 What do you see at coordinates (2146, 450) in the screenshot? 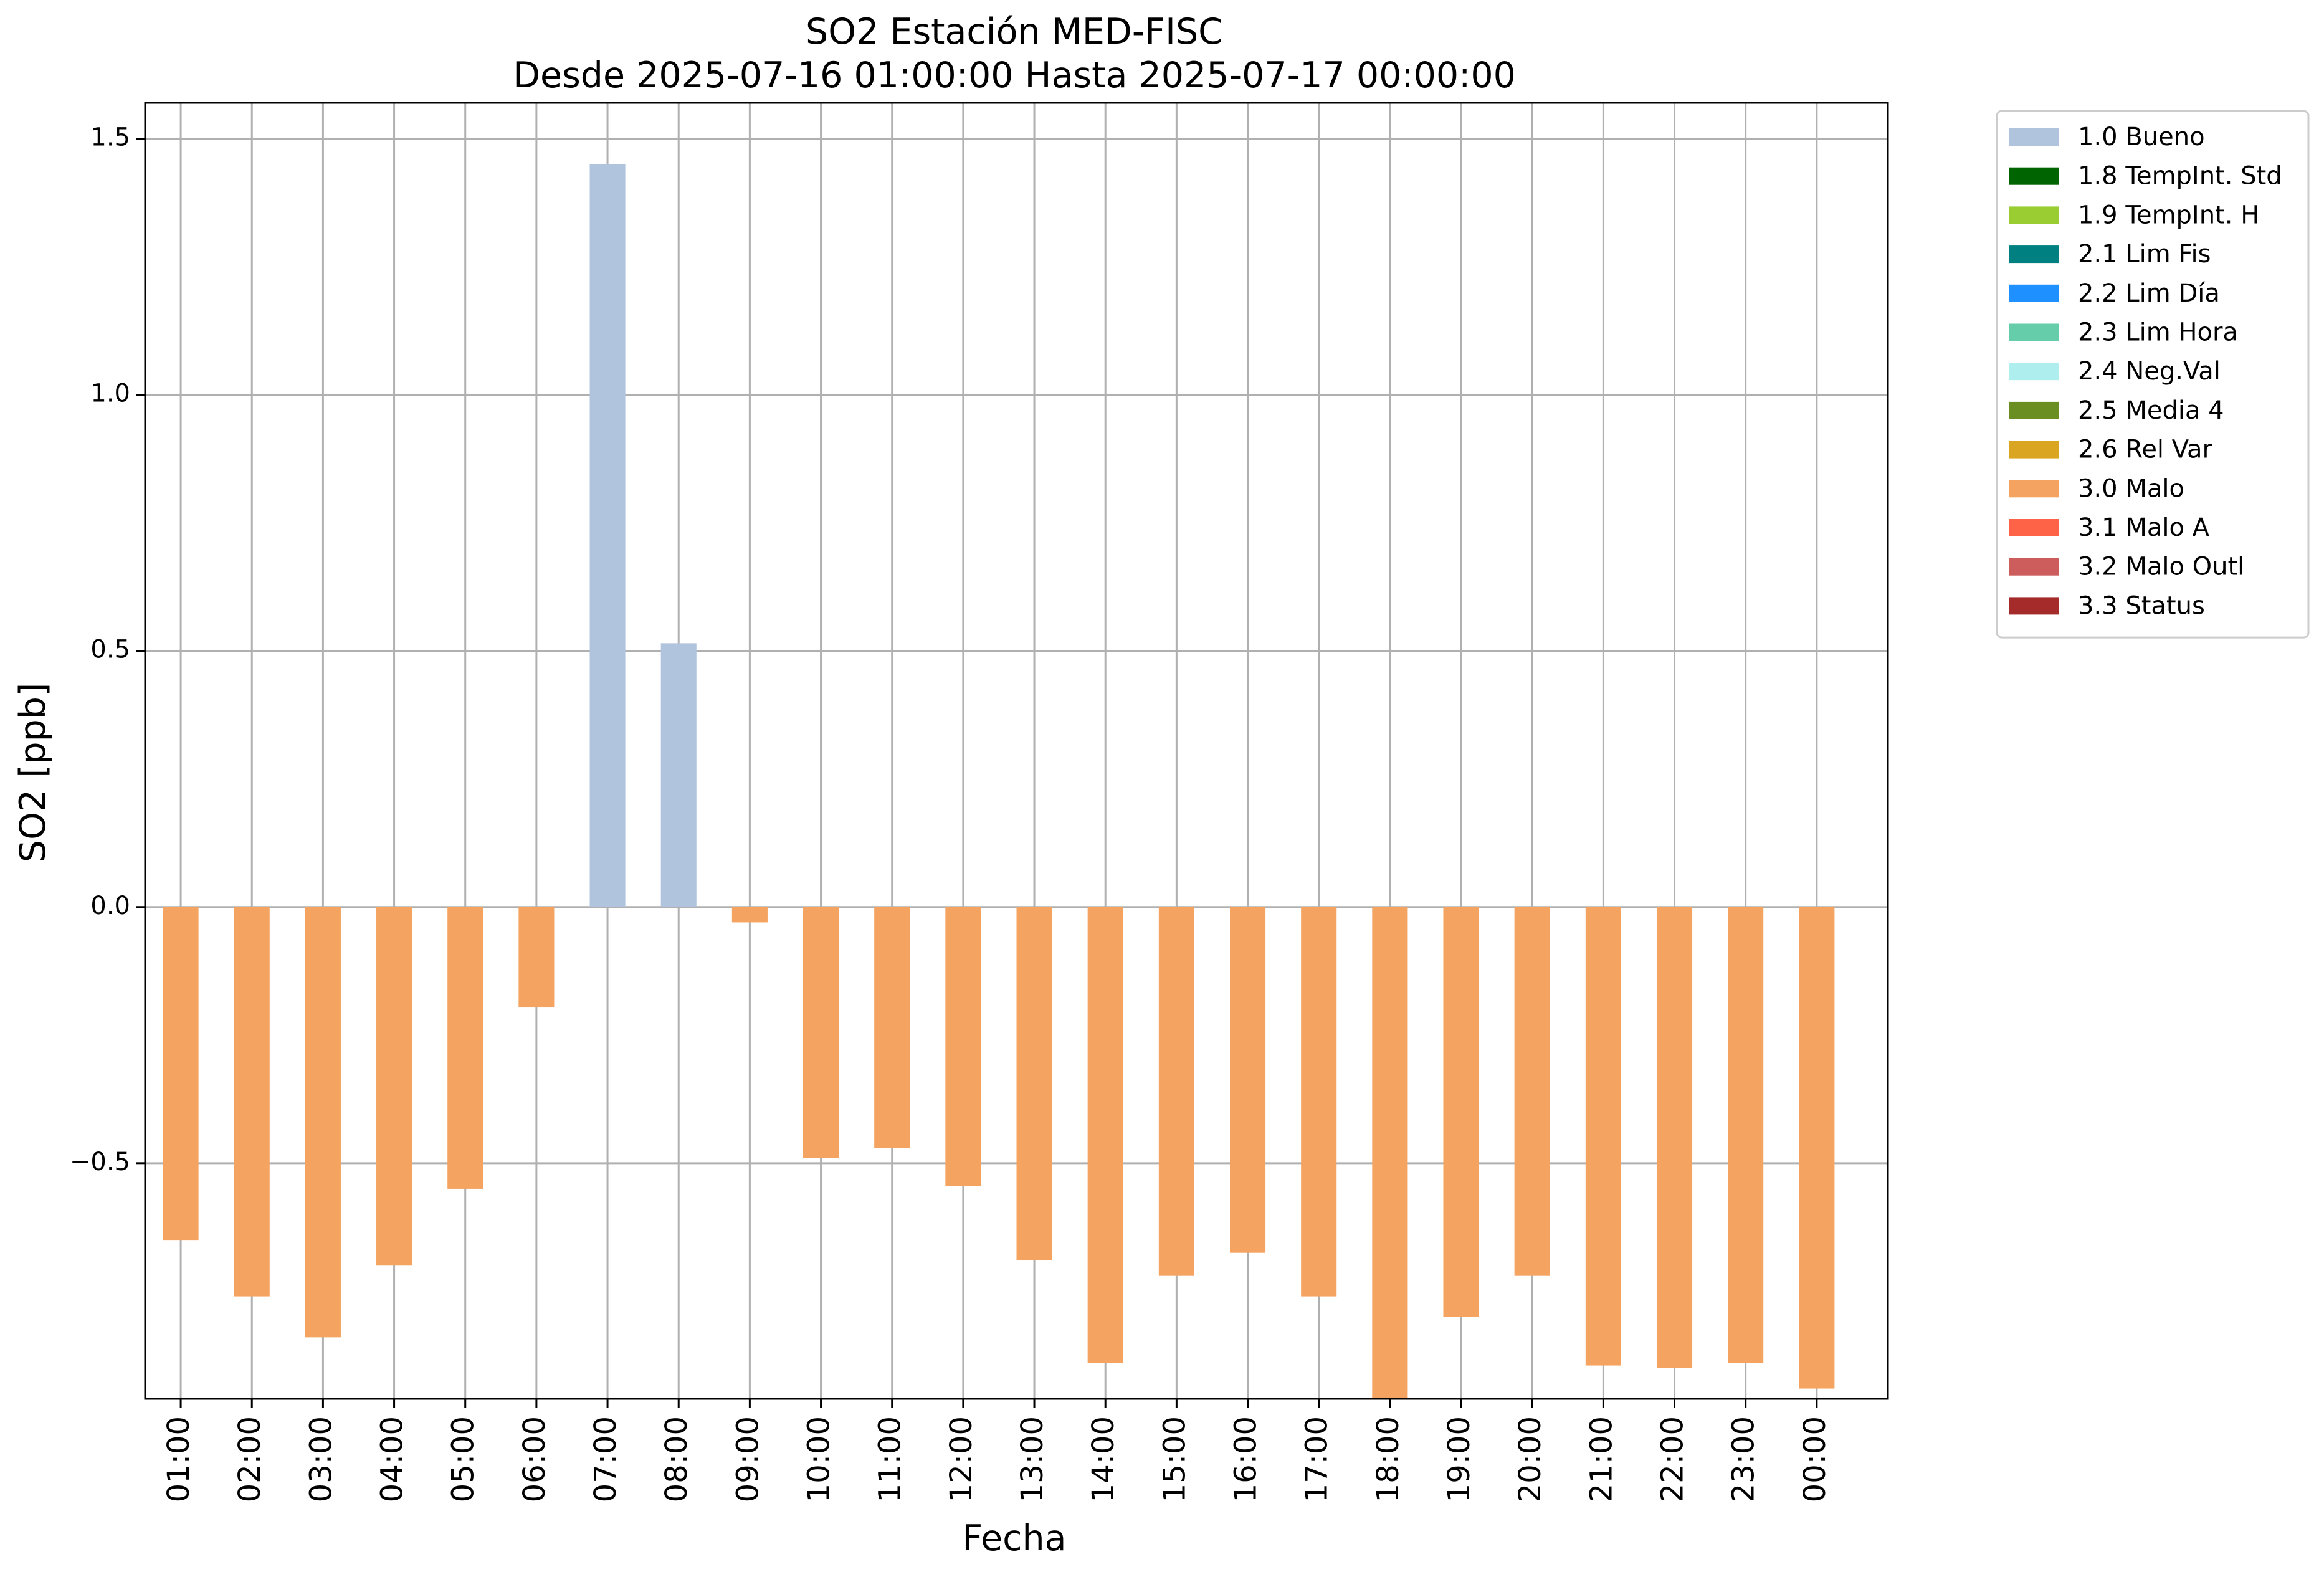
I see `legend-label: 2.6 Rel Var` at bounding box center [2146, 450].